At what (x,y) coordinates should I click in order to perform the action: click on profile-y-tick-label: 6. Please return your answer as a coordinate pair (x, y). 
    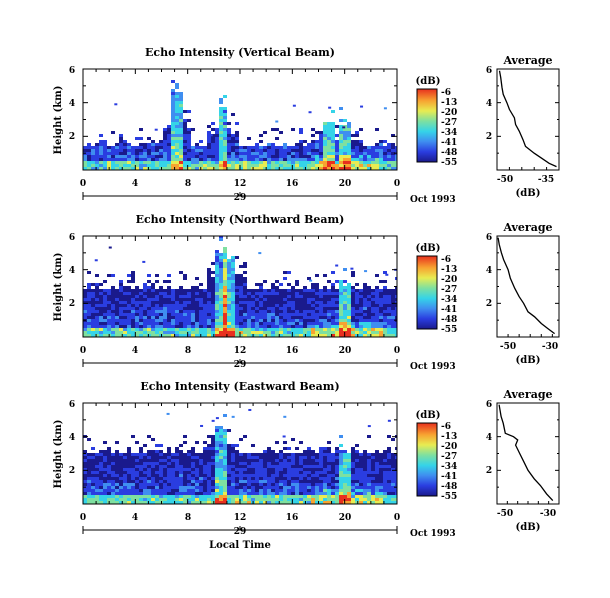
    Looking at the image, I should click on (489, 405).